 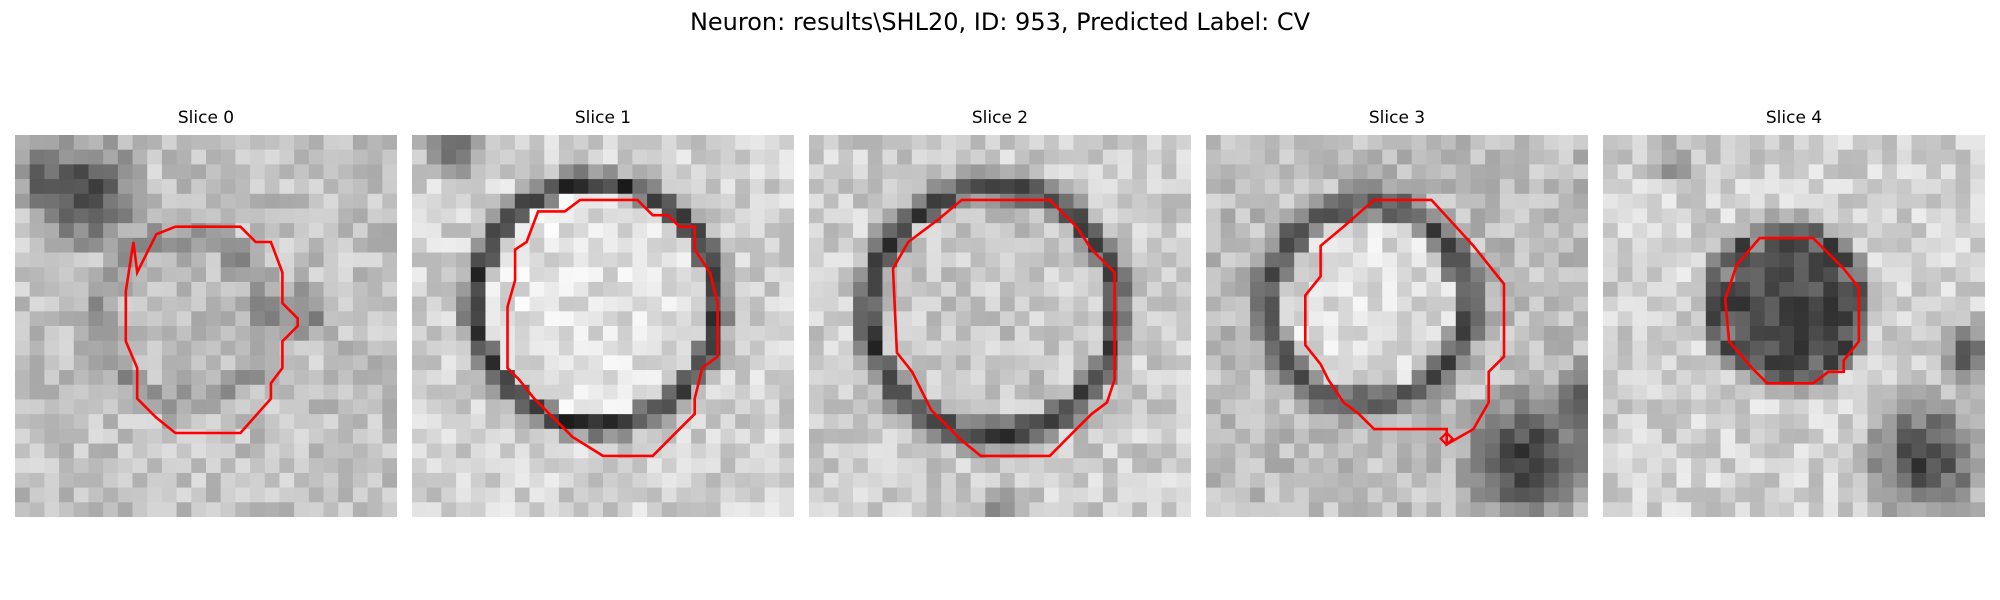 I want to click on slice-title-0: Slice 0, so click(x=206, y=118).